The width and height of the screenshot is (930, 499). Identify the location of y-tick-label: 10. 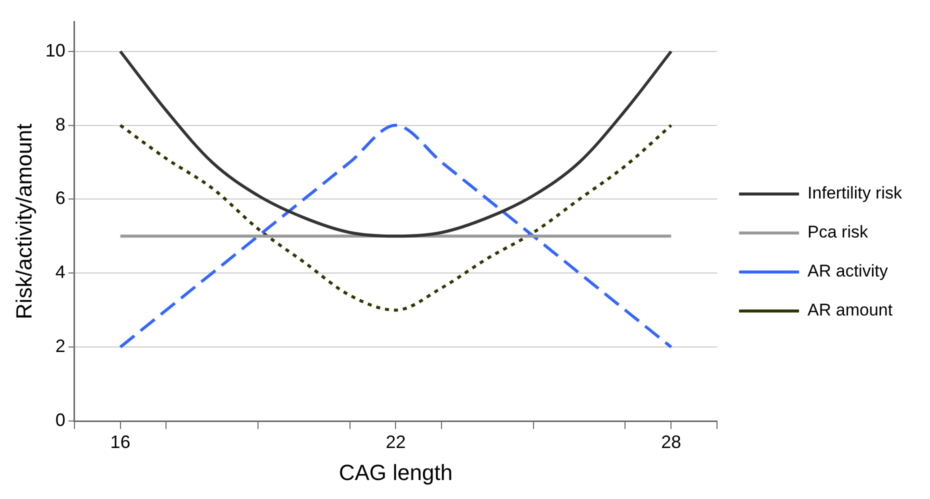
(55, 50).